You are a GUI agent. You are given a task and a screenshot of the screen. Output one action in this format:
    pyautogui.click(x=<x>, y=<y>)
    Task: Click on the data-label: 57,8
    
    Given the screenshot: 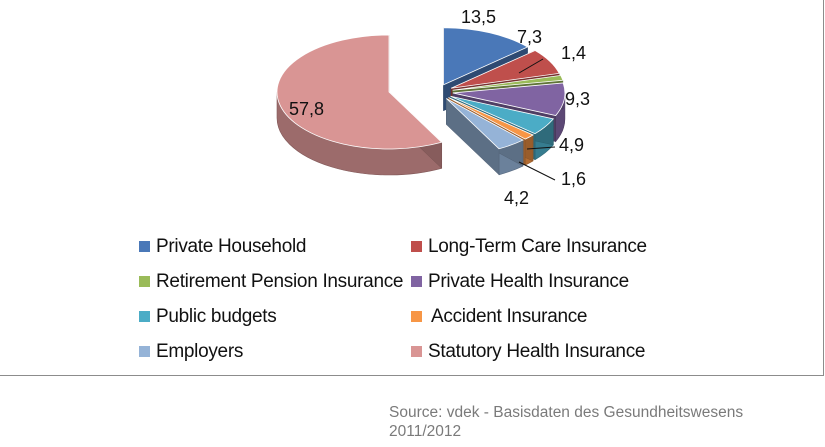 What is the action you would take?
    pyautogui.click(x=306, y=109)
    